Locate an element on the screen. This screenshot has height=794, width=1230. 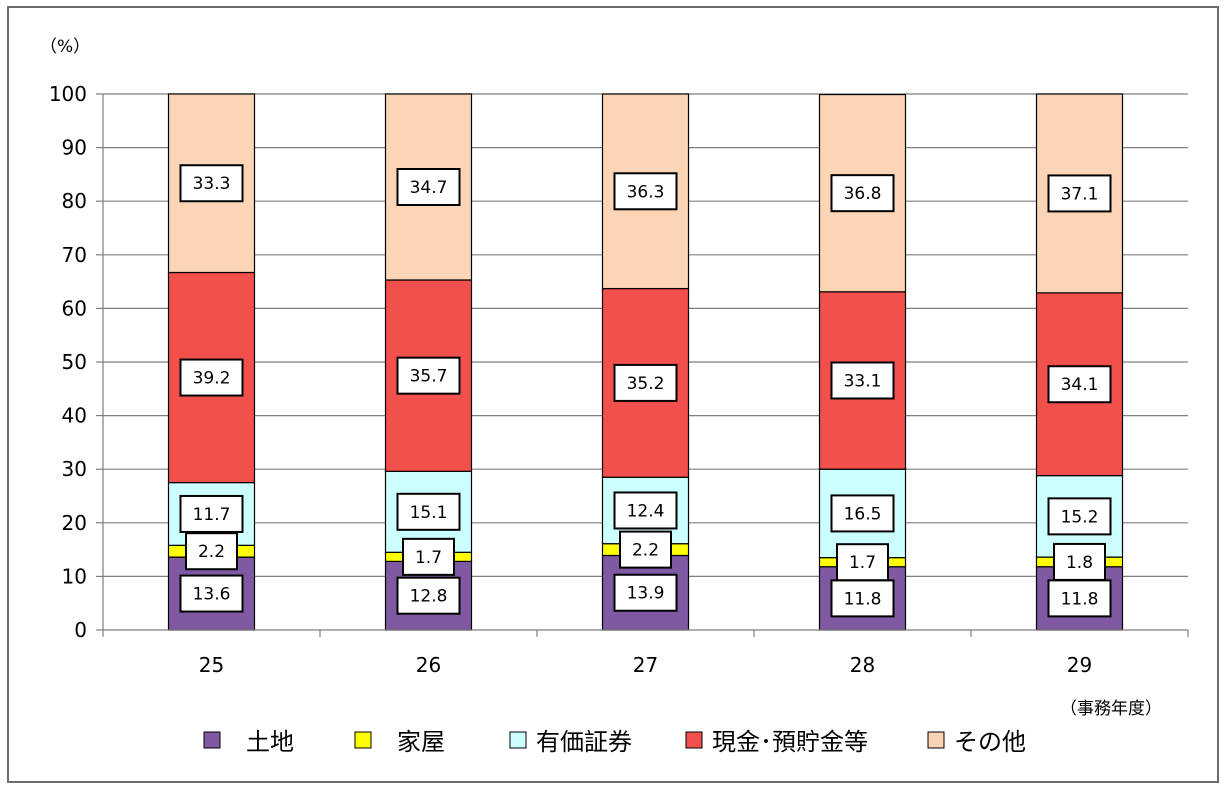
data-label-29-4: 37.1 is located at coordinates (1080, 194).